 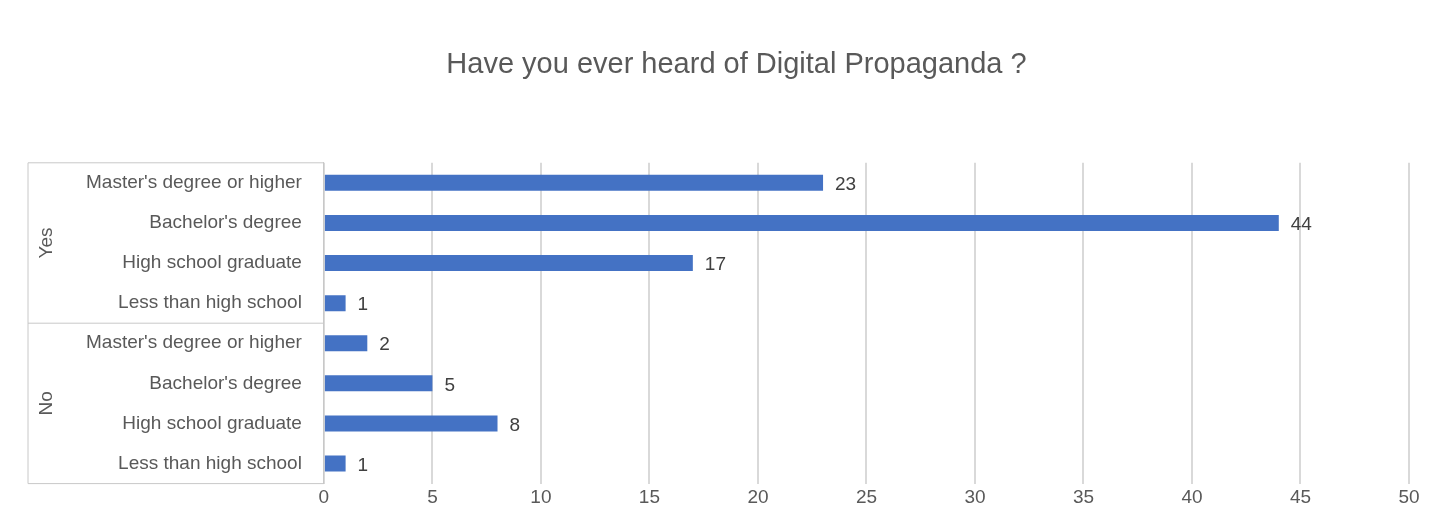 What do you see at coordinates (649, 497) in the screenshot?
I see `x-tick-label: 15` at bounding box center [649, 497].